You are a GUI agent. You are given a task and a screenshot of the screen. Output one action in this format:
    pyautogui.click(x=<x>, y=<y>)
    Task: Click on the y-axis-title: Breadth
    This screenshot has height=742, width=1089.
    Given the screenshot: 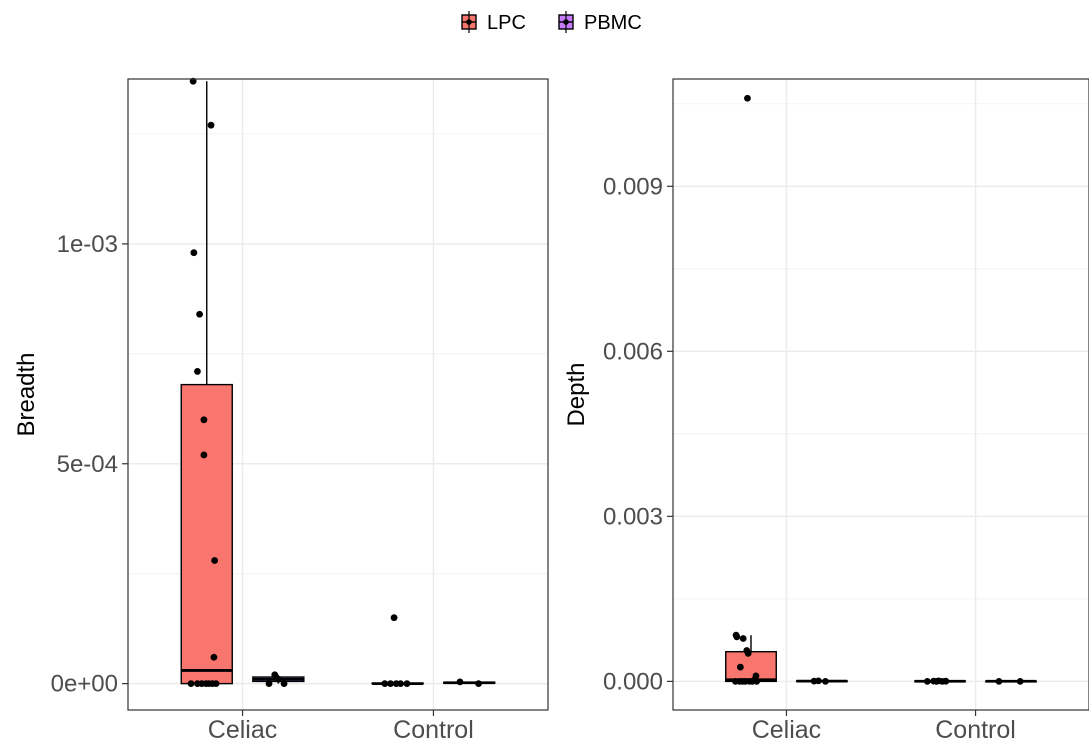 What is the action you would take?
    pyautogui.click(x=26, y=394)
    